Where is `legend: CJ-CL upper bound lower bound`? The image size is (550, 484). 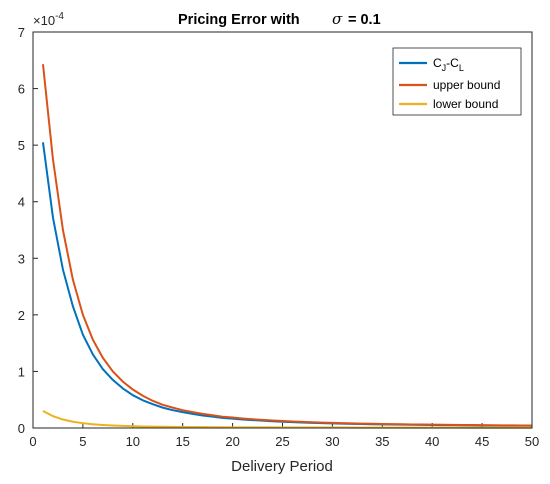 legend: CJ-CL upper bound lower bound is located at coordinates (457, 81).